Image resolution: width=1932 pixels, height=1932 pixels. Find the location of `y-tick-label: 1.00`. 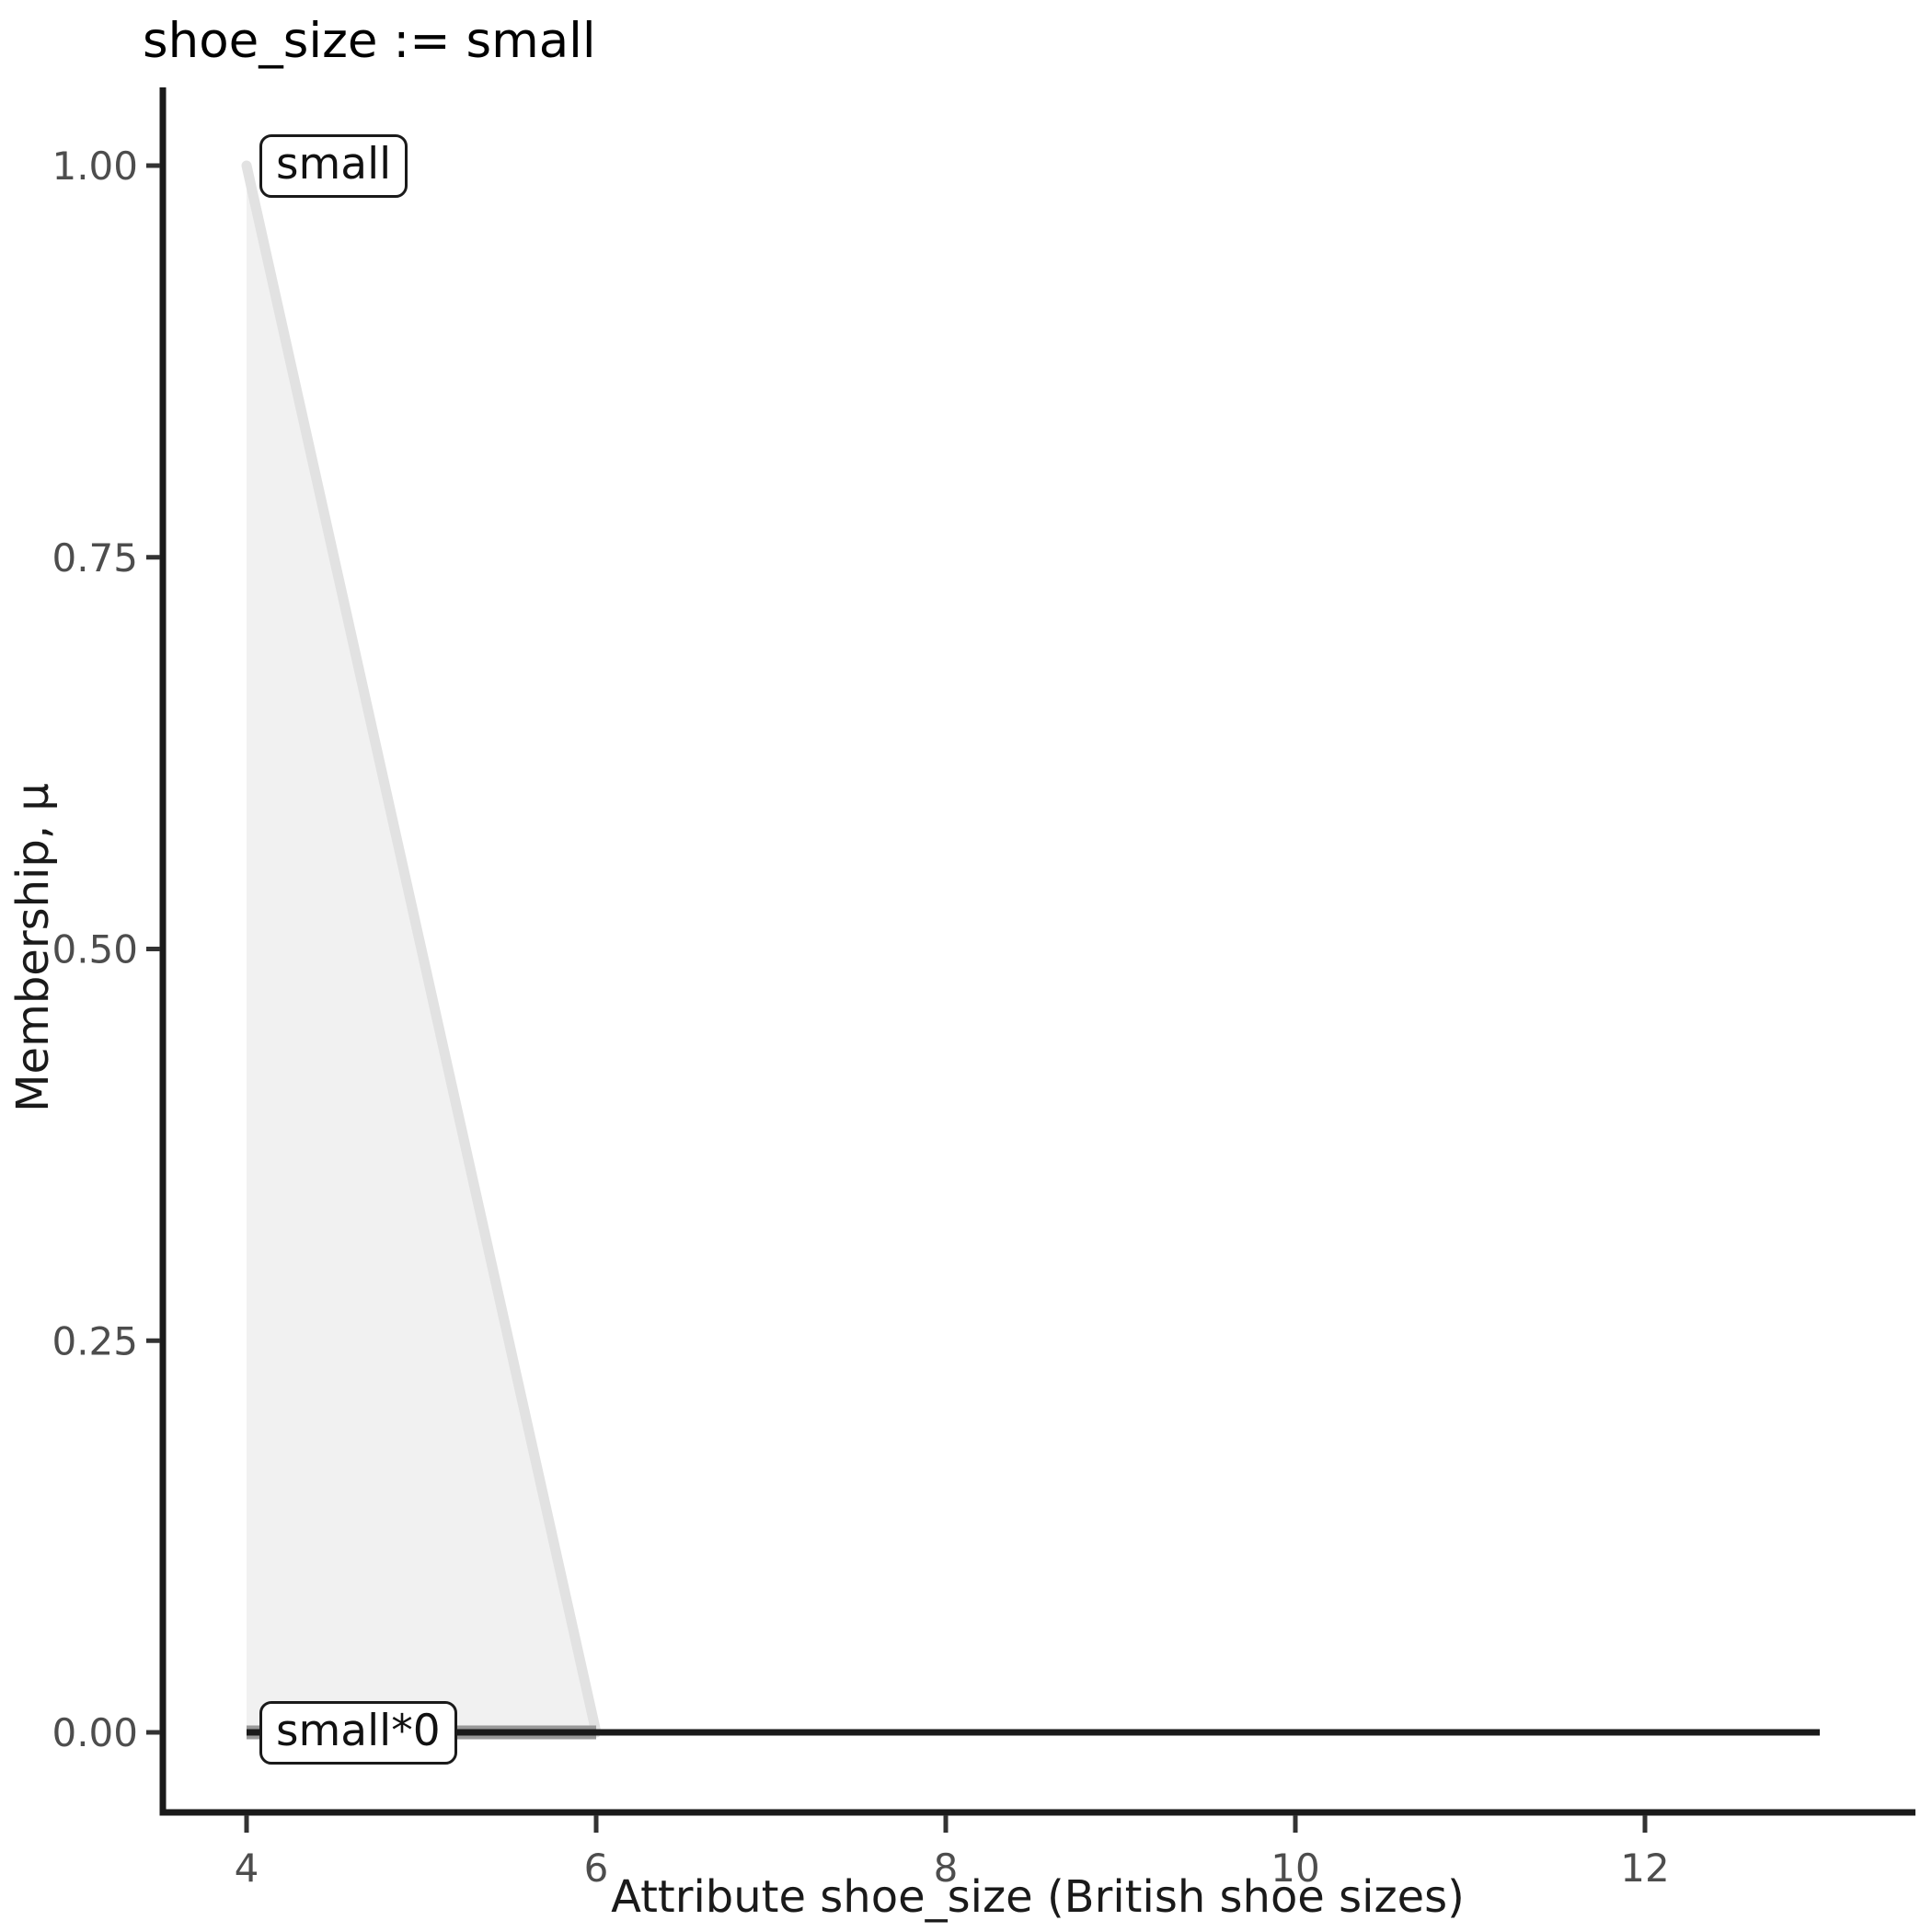

y-tick-label: 1.00 is located at coordinates (95, 166).